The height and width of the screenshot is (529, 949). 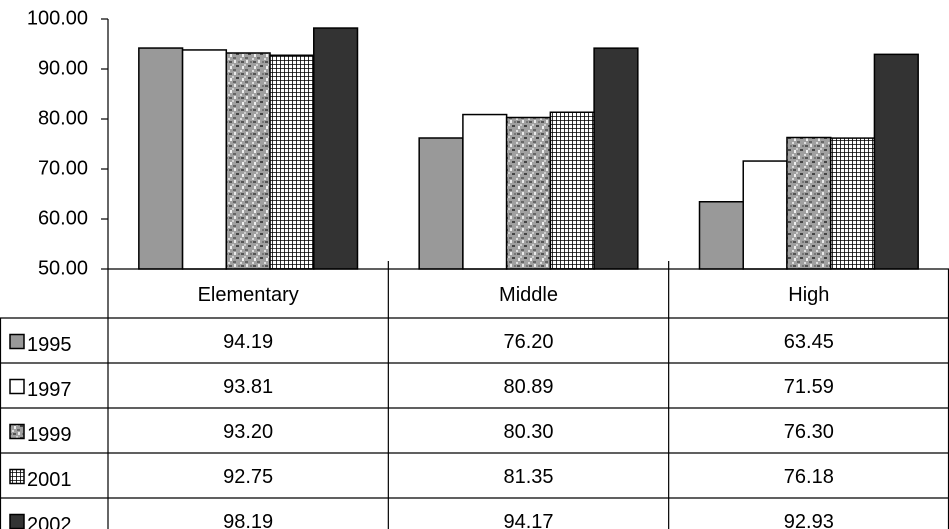 I want to click on legend-label: 2002, so click(x=49, y=521).